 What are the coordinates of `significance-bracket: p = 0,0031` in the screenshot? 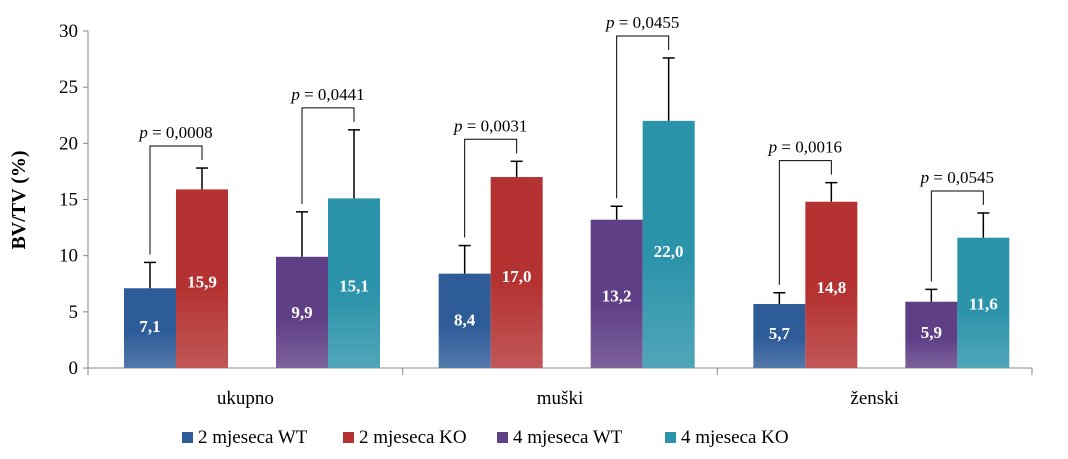 It's located at (490, 177).